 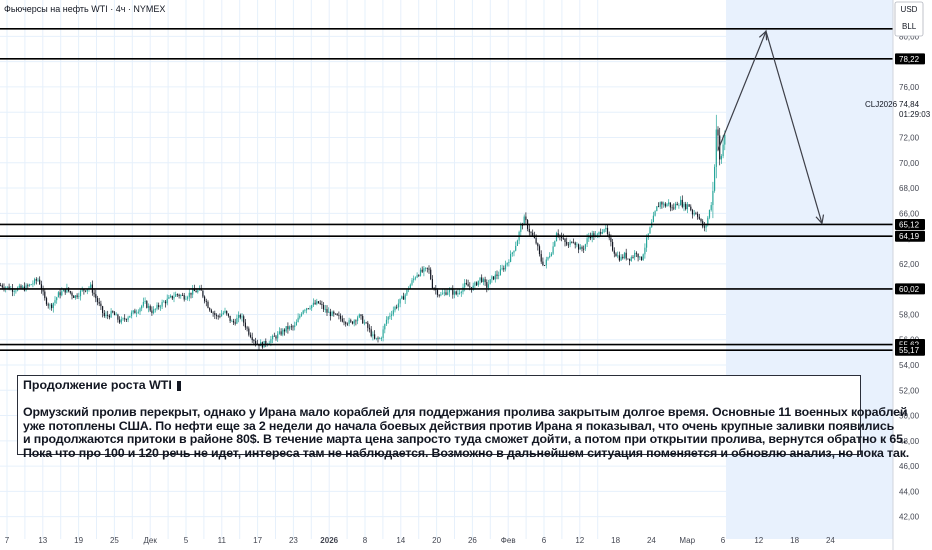 I want to click on chart-title: Фьючерсы на нефть WTI · 4ч · NYMEX, so click(x=84, y=9).